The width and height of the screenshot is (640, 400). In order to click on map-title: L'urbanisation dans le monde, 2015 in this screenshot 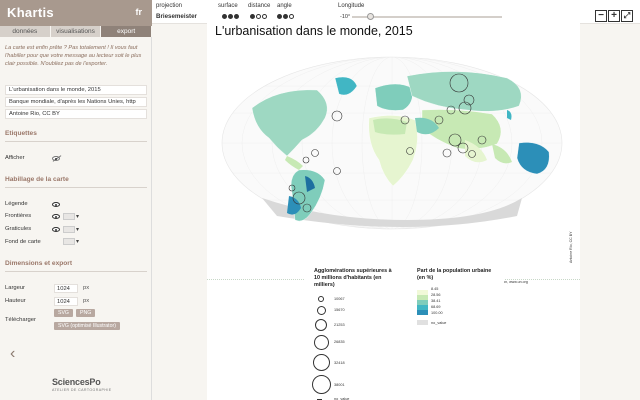, I will do `click(314, 31)`.